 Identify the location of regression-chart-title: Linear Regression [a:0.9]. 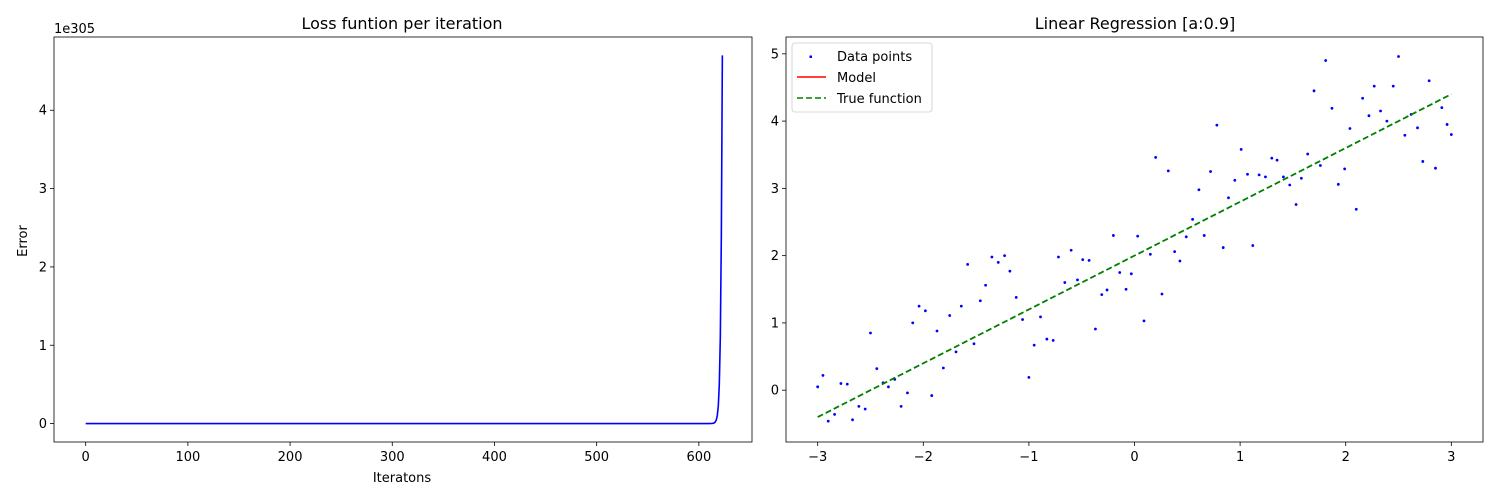
(1135, 23).